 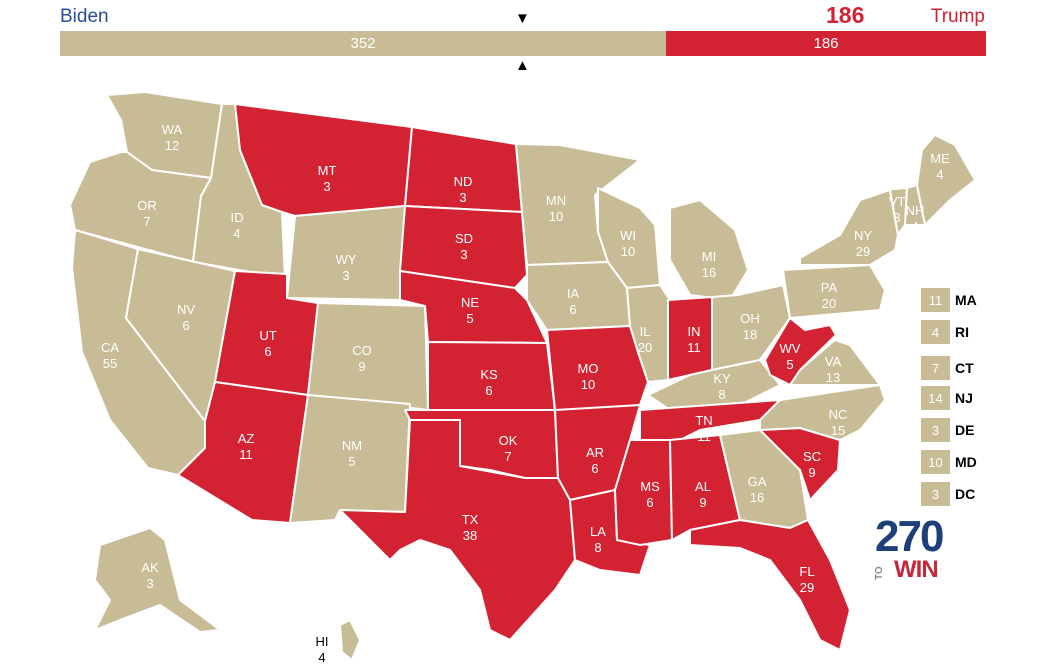 What do you see at coordinates (709, 256) in the screenshot?
I see `state-label-mi: MI` at bounding box center [709, 256].